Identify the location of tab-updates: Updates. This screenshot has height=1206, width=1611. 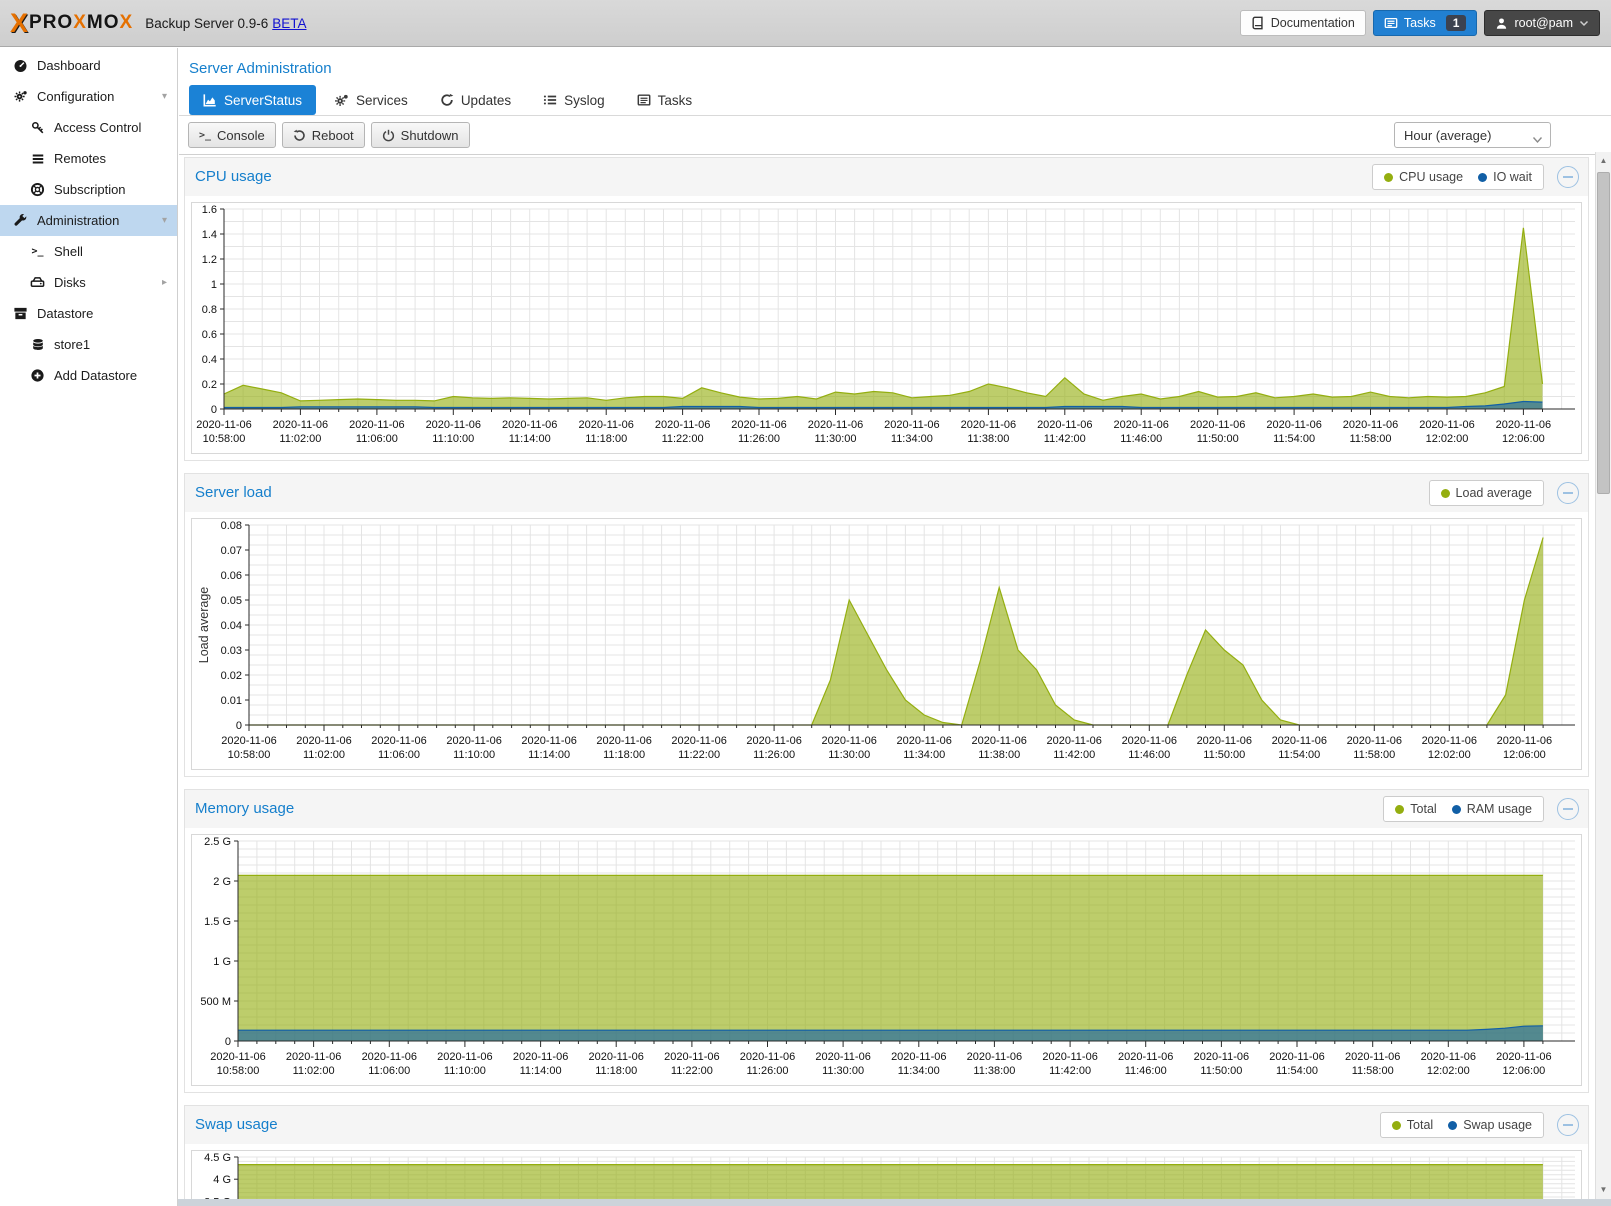
(475, 100).